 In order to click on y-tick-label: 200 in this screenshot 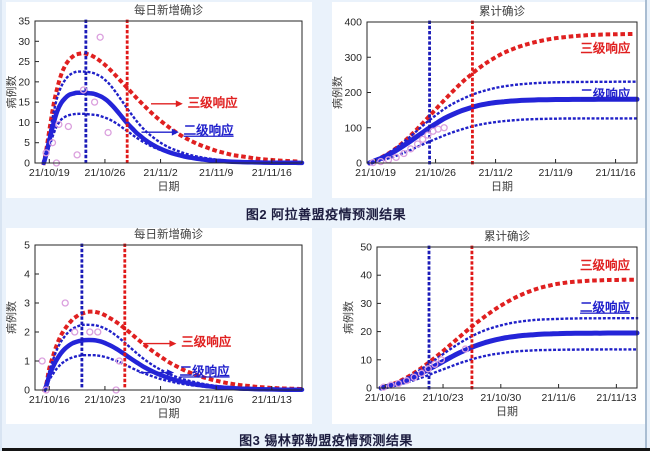, I will do `click(353, 93)`.